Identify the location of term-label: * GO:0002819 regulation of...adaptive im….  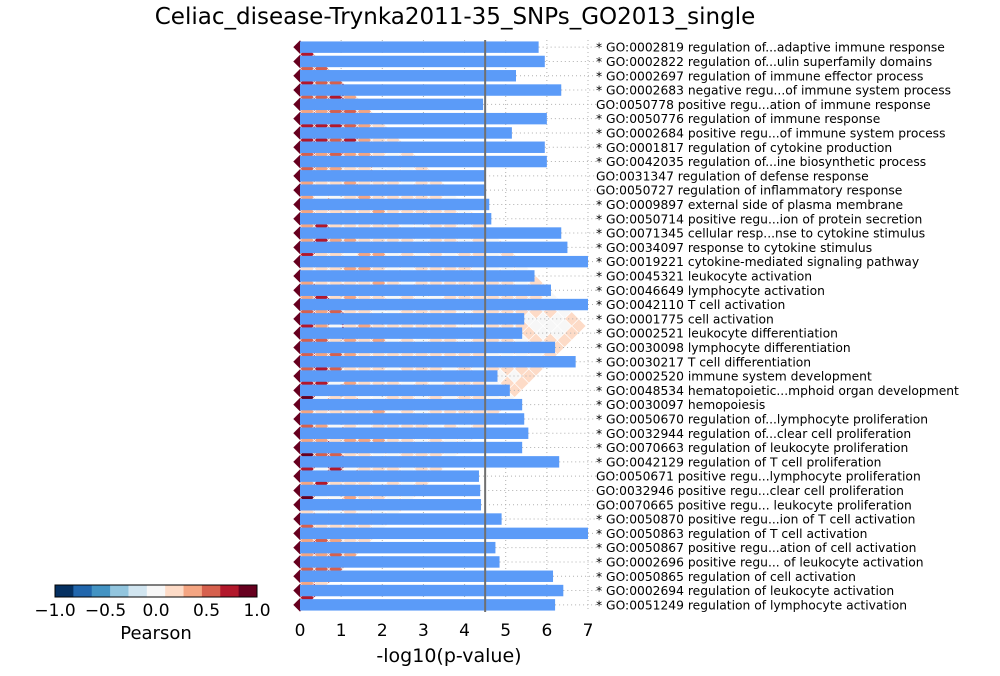
(770, 48).